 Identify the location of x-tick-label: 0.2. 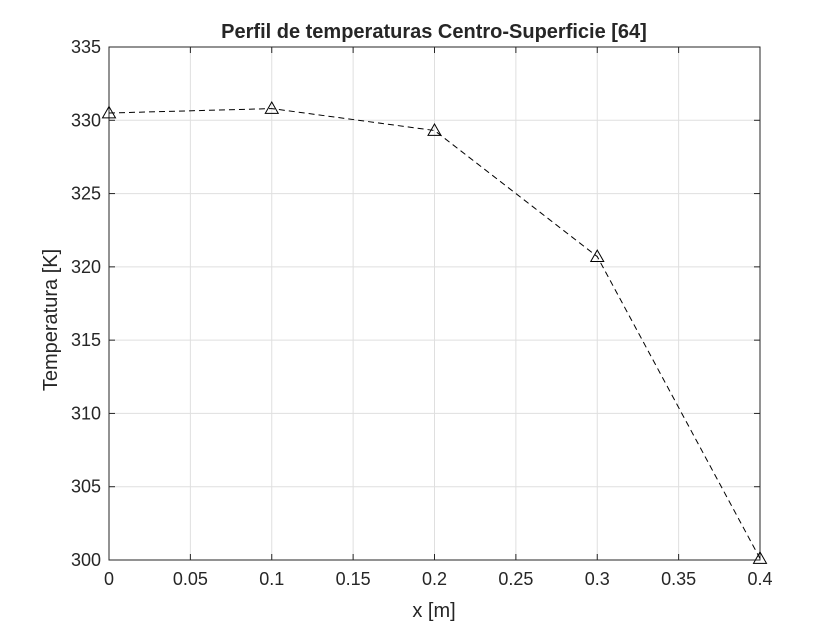
(434, 579).